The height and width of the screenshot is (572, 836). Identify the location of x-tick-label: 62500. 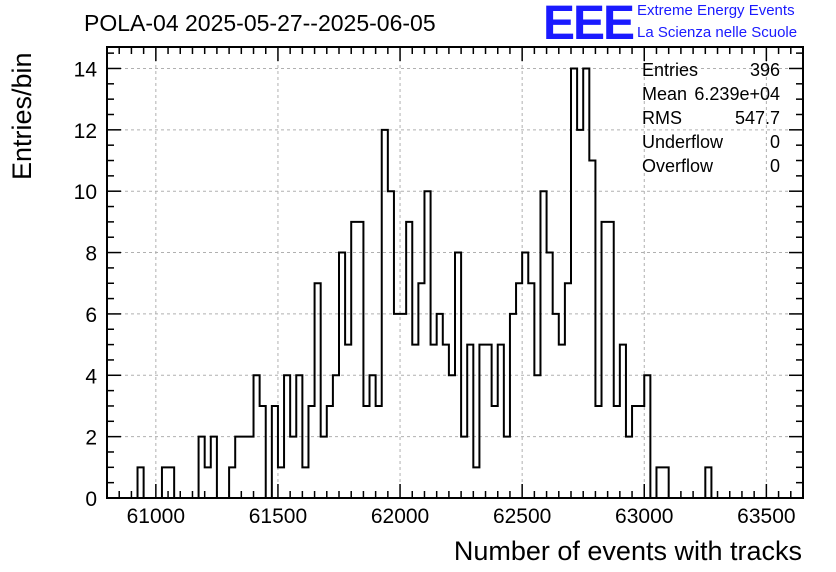
(522, 516).